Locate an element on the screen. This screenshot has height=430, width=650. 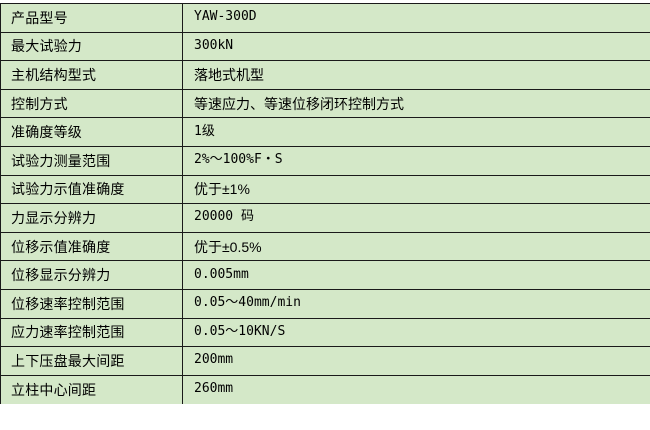
spec-label-cell: 上下压盘最大间距 is located at coordinates (92, 361).